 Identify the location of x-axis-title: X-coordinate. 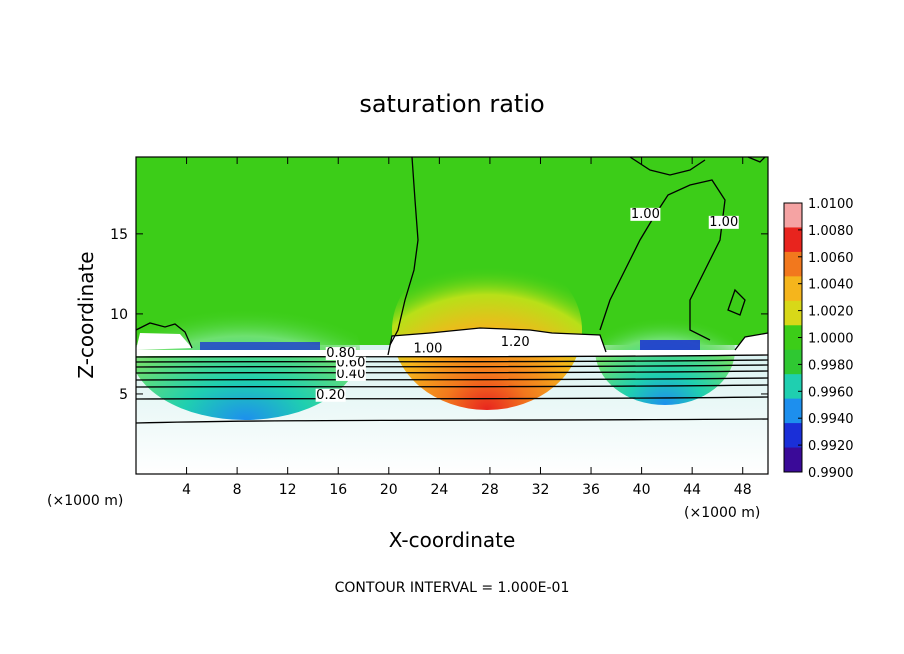
(452, 540).